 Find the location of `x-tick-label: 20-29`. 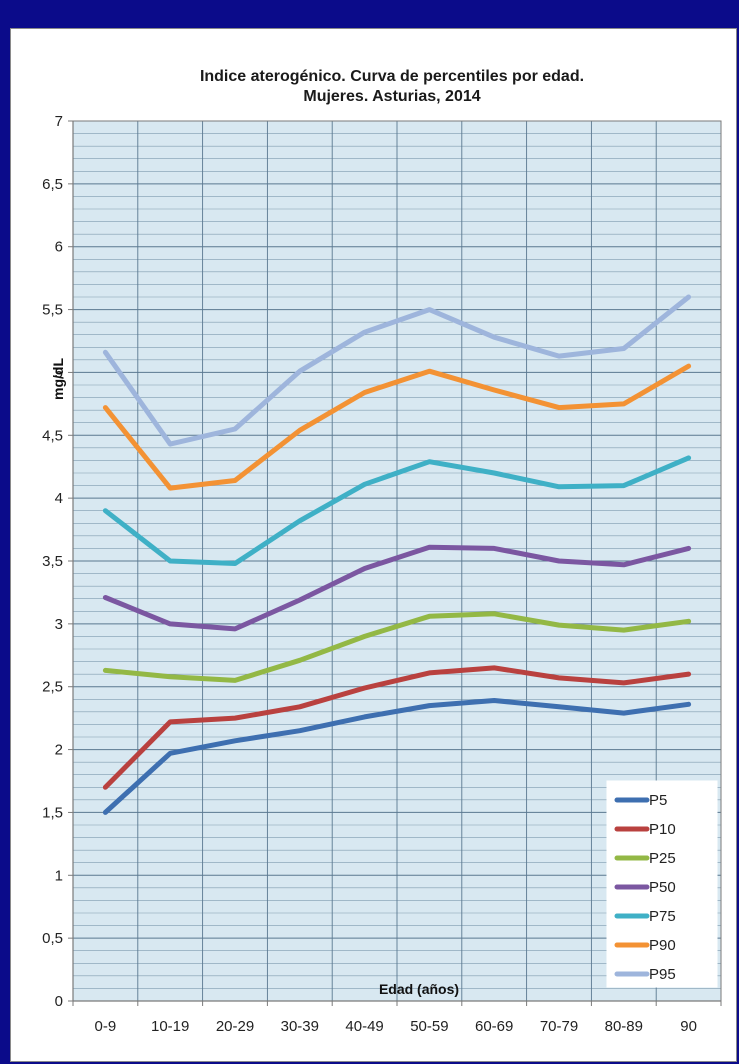

x-tick-label: 20-29 is located at coordinates (235, 1026).